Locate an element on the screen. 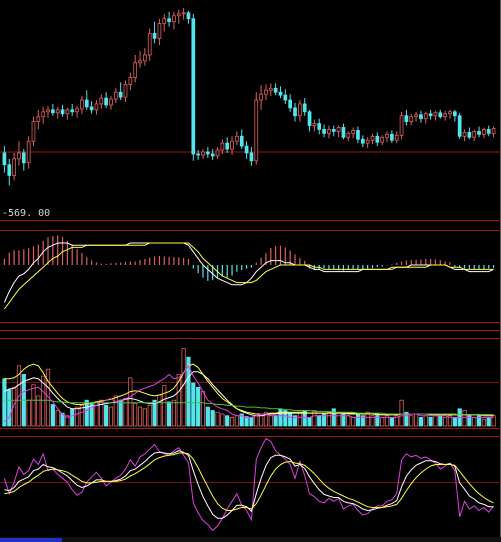 This screenshot has height=542, width=501. horizontal-scrollbar is located at coordinates (250, 539).